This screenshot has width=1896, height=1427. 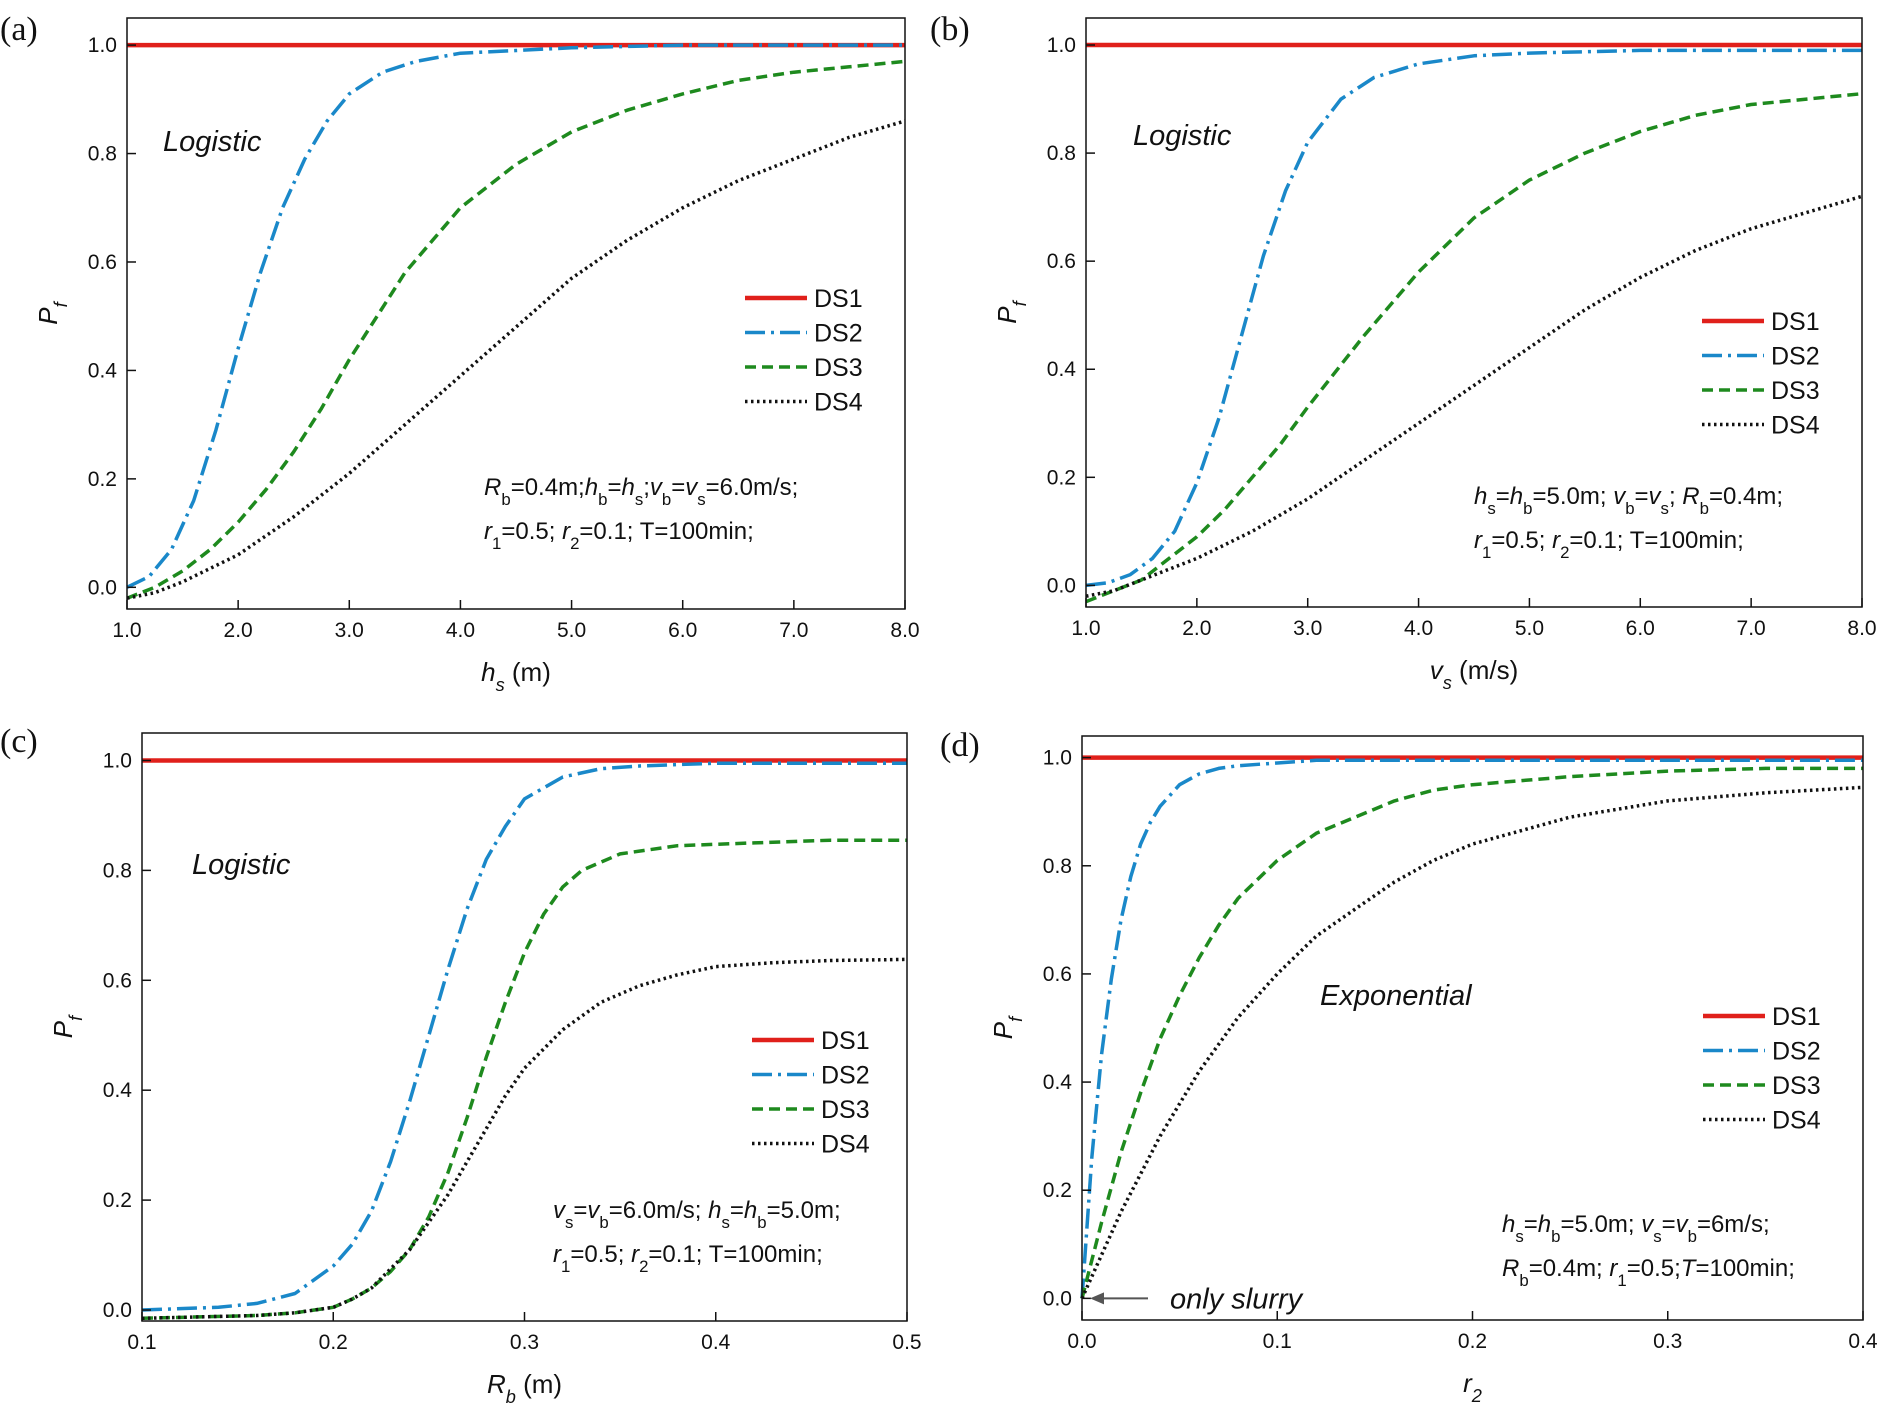 I want to click on arrow-head, so click(x=1097, y=1298).